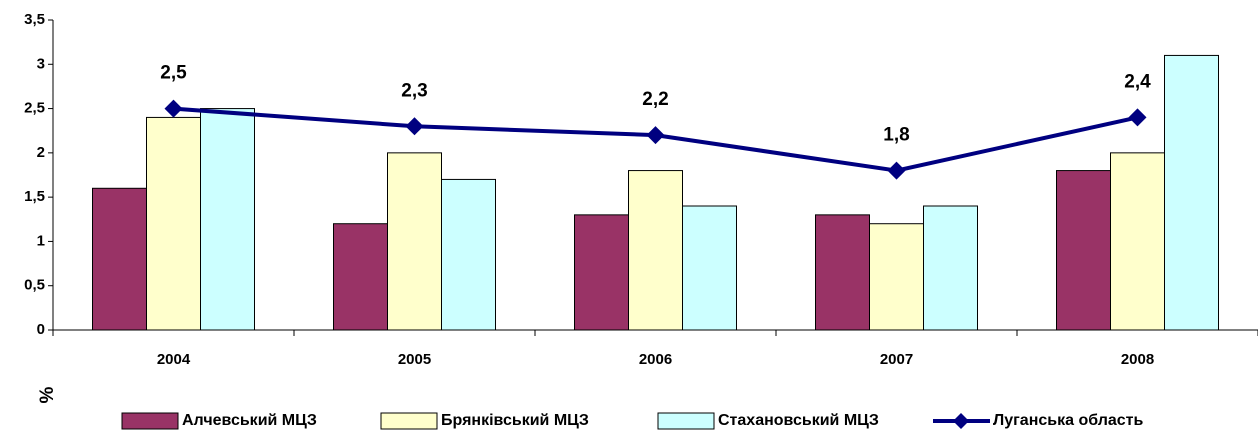 This screenshot has height=434, width=1258. Describe the element at coordinates (173, 73) in the screenshot. I see `data-label: 2,5` at that location.